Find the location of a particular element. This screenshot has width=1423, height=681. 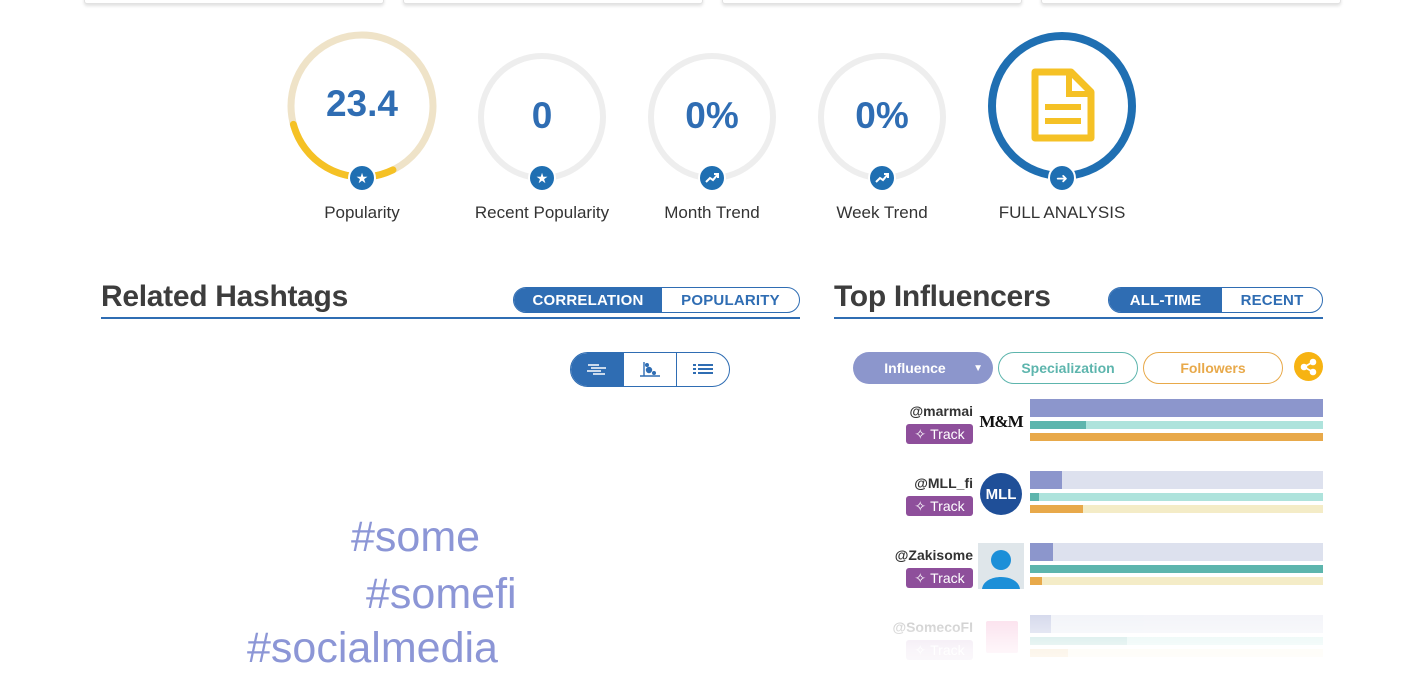

avatar-text: M&M is located at coordinates (1001, 421).